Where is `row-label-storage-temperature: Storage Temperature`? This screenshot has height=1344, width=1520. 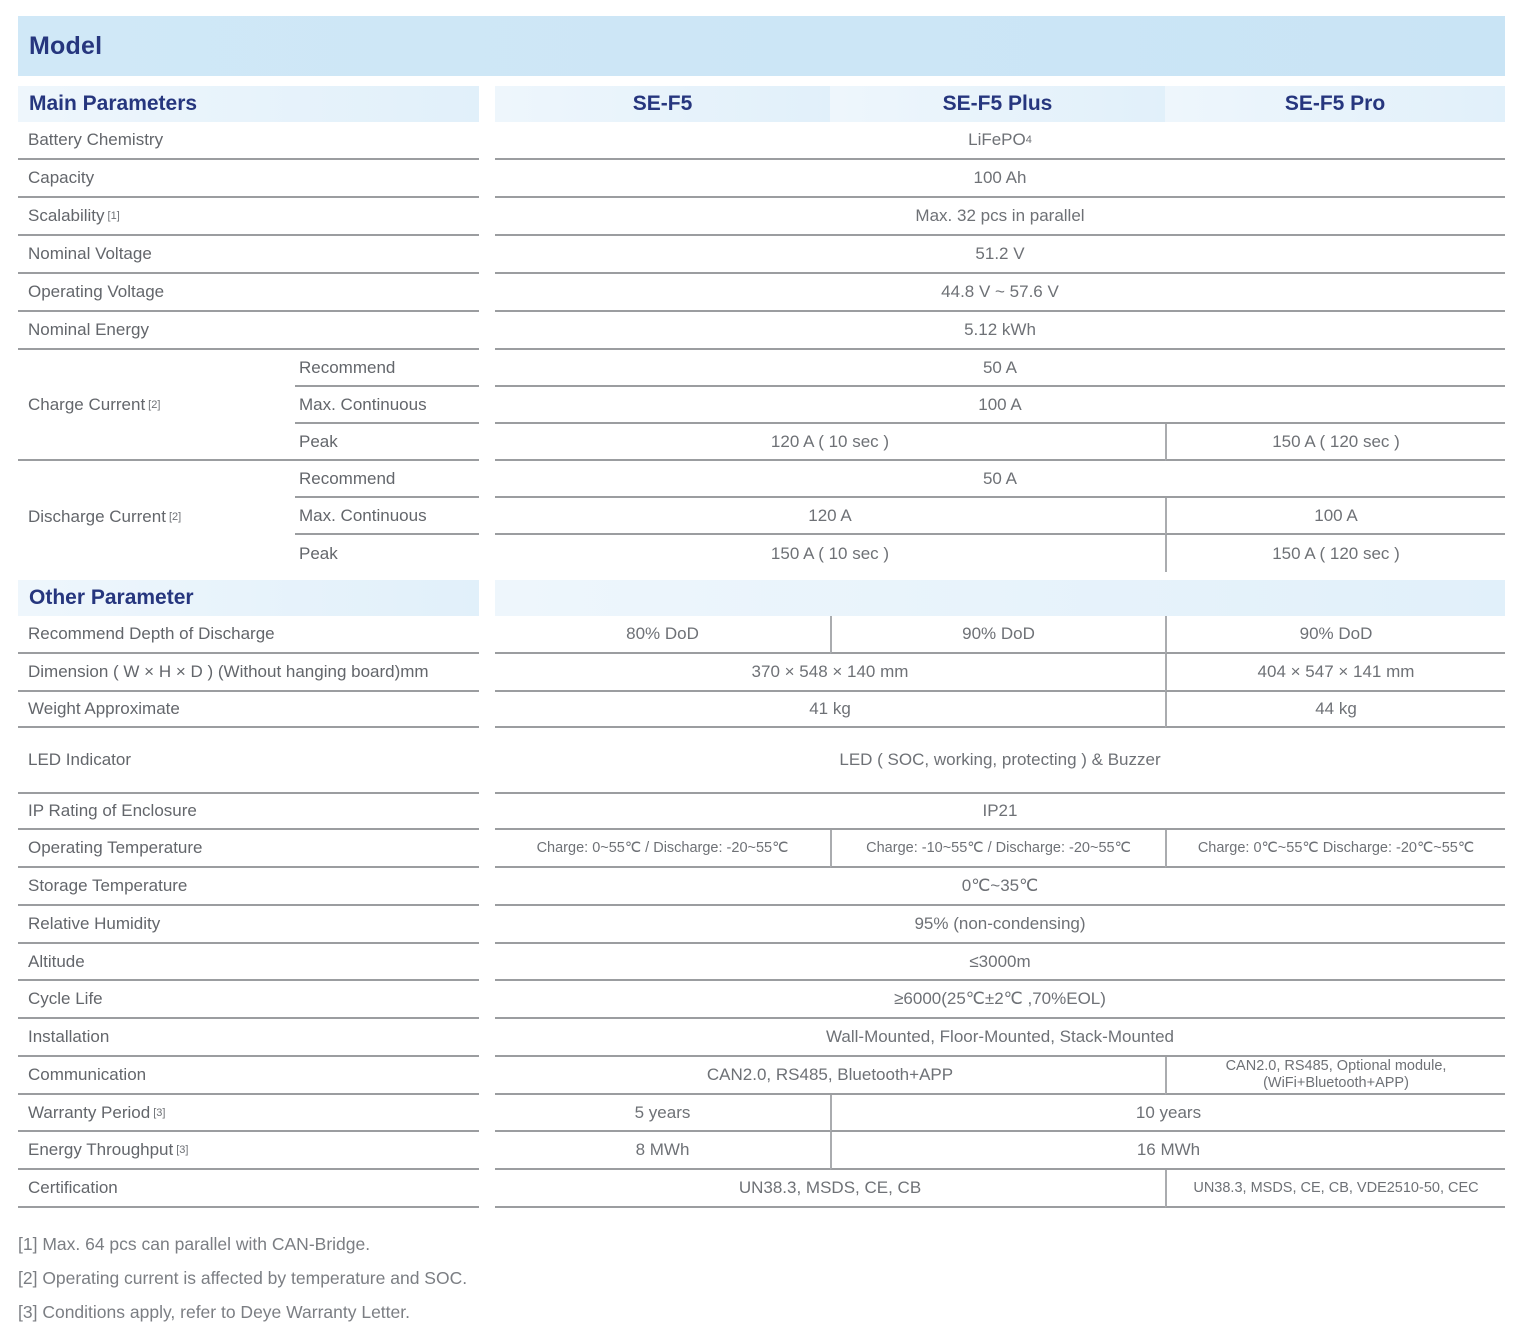 row-label-storage-temperature: Storage Temperature is located at coordinates (248, 887).